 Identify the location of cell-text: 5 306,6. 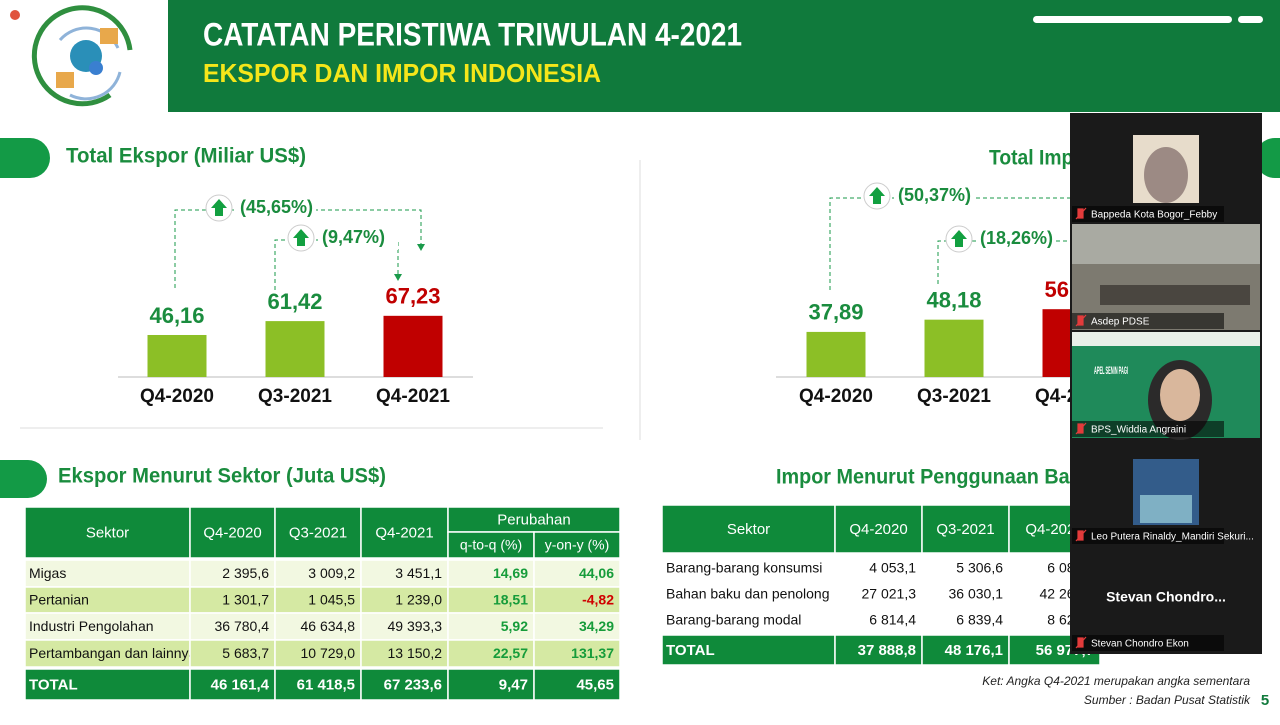
(979, 568).